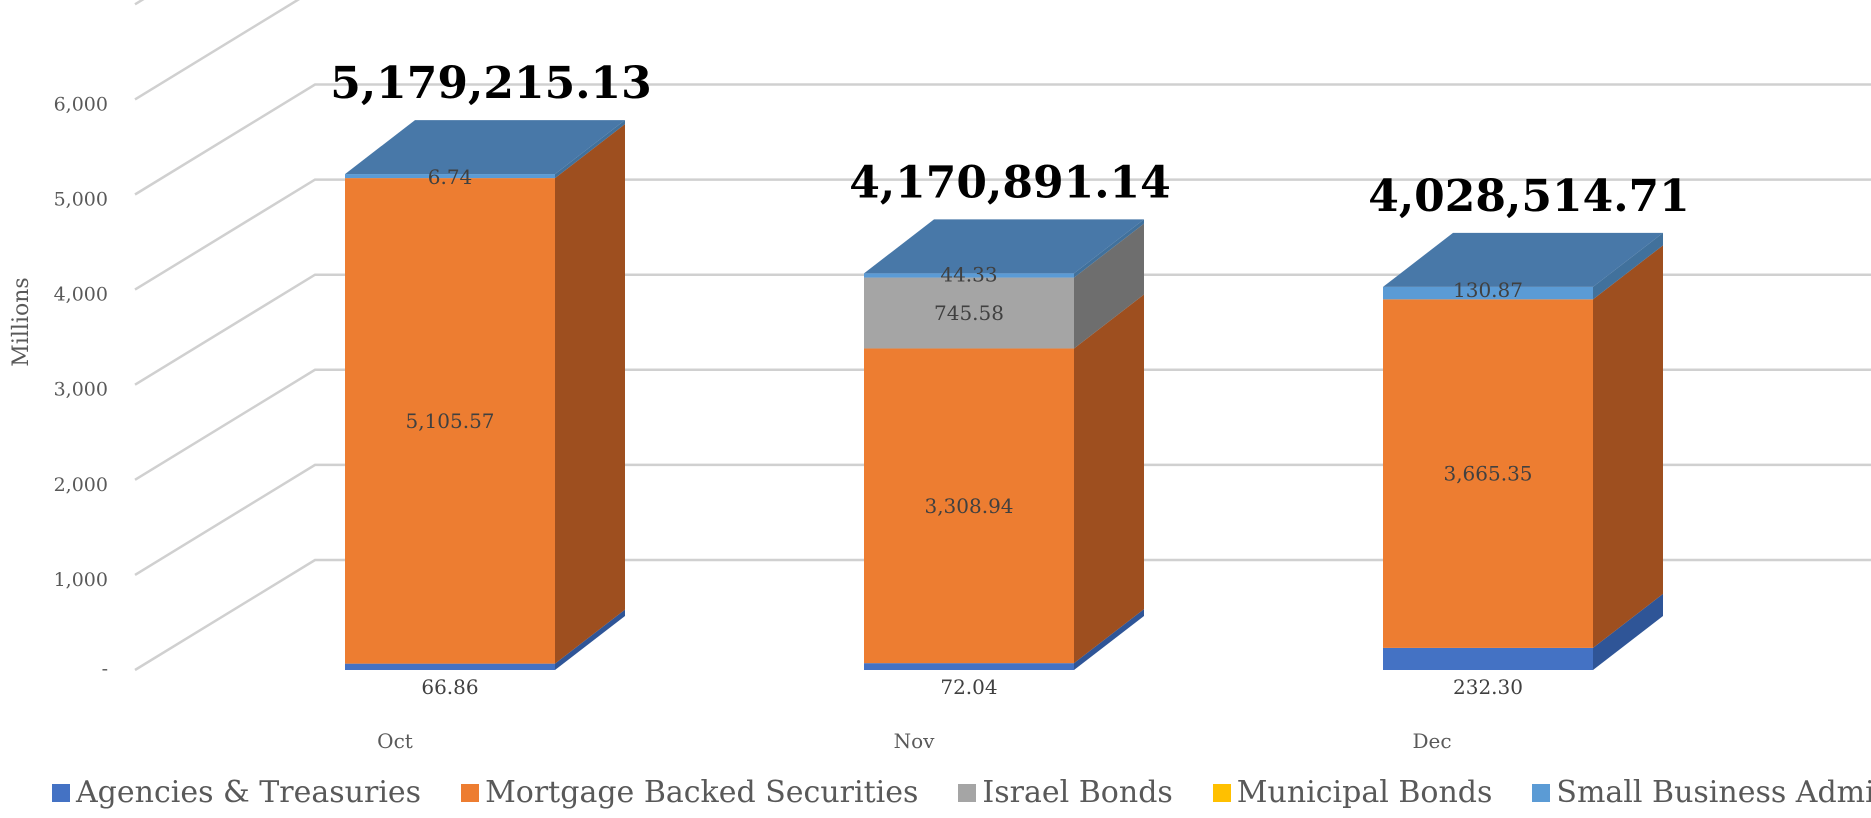 Image resolution: width=1871 pixels, height=818 pixels. I want to click on data-label: 66.86, so click(449, 687).